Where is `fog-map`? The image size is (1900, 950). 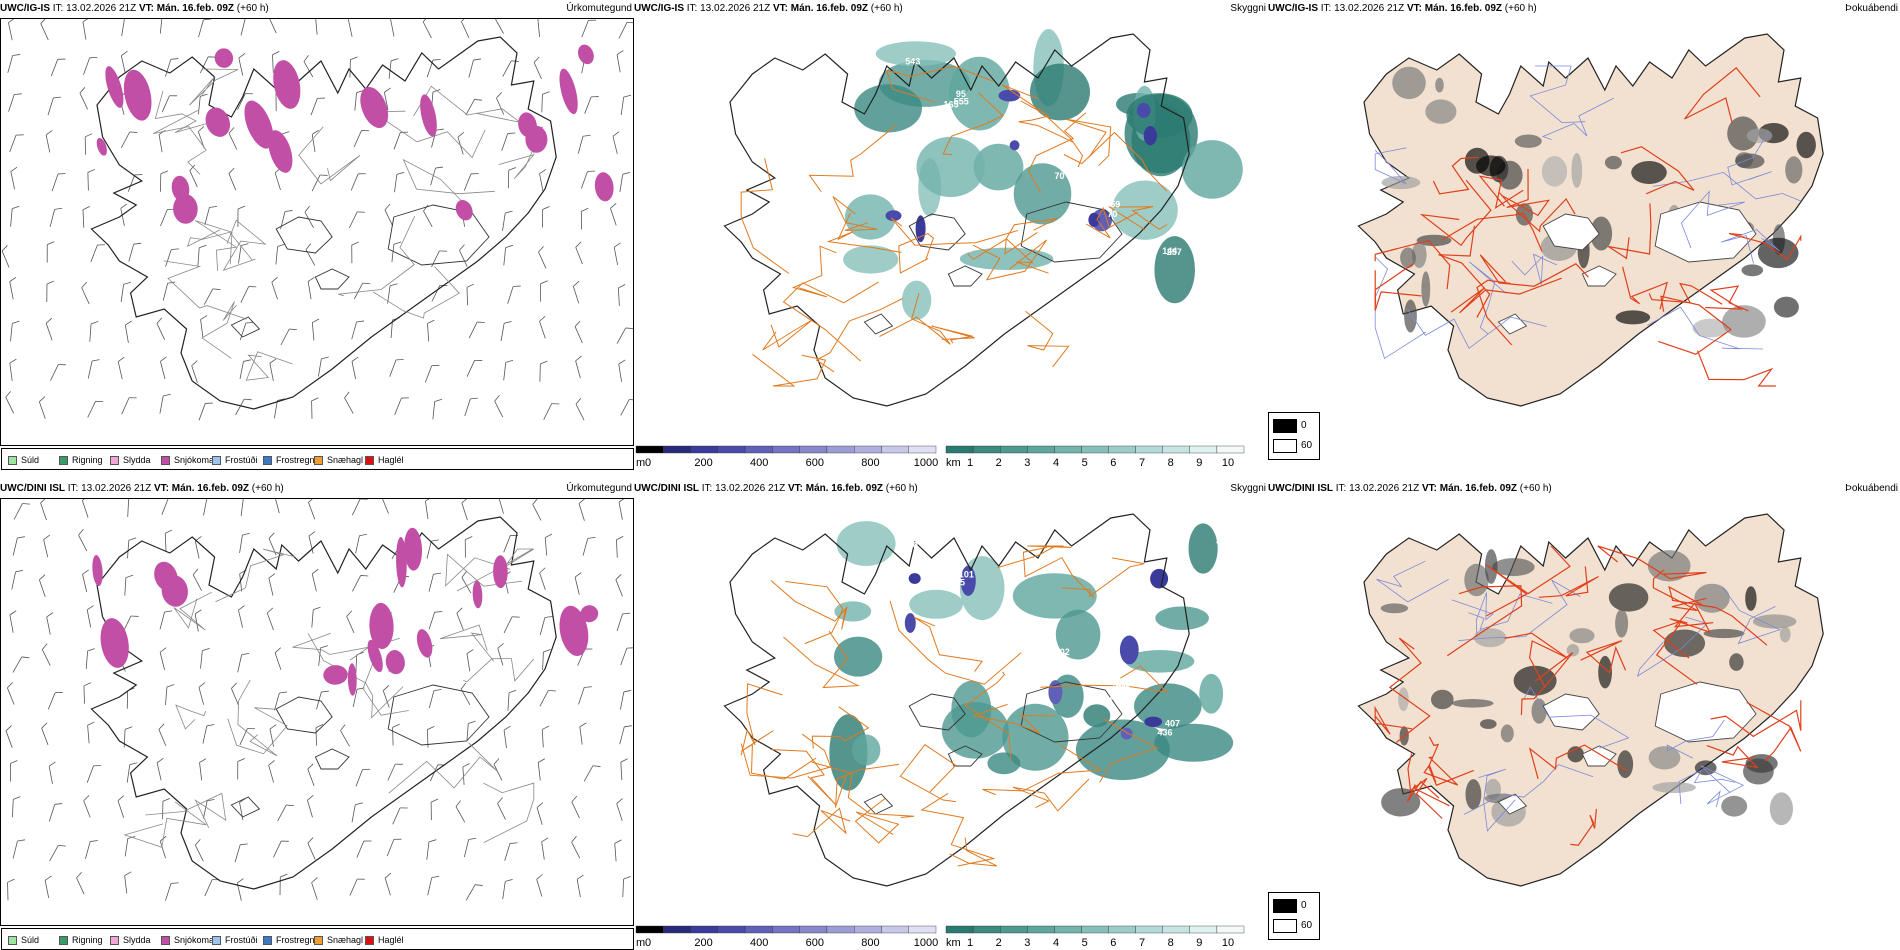 fog-map is located at coordinates (1584, 708).